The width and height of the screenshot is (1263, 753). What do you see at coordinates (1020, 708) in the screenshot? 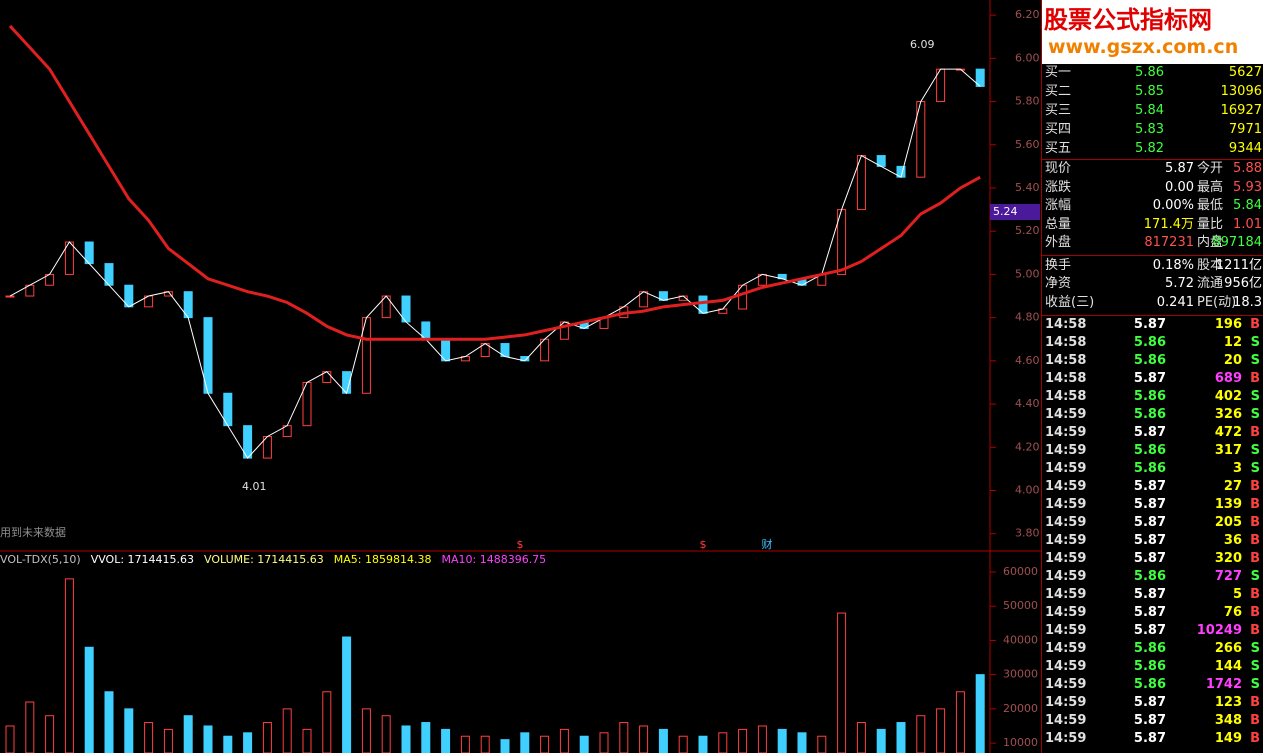
I see `y-tick-label: 20000` at bounding box center [1020, 708].